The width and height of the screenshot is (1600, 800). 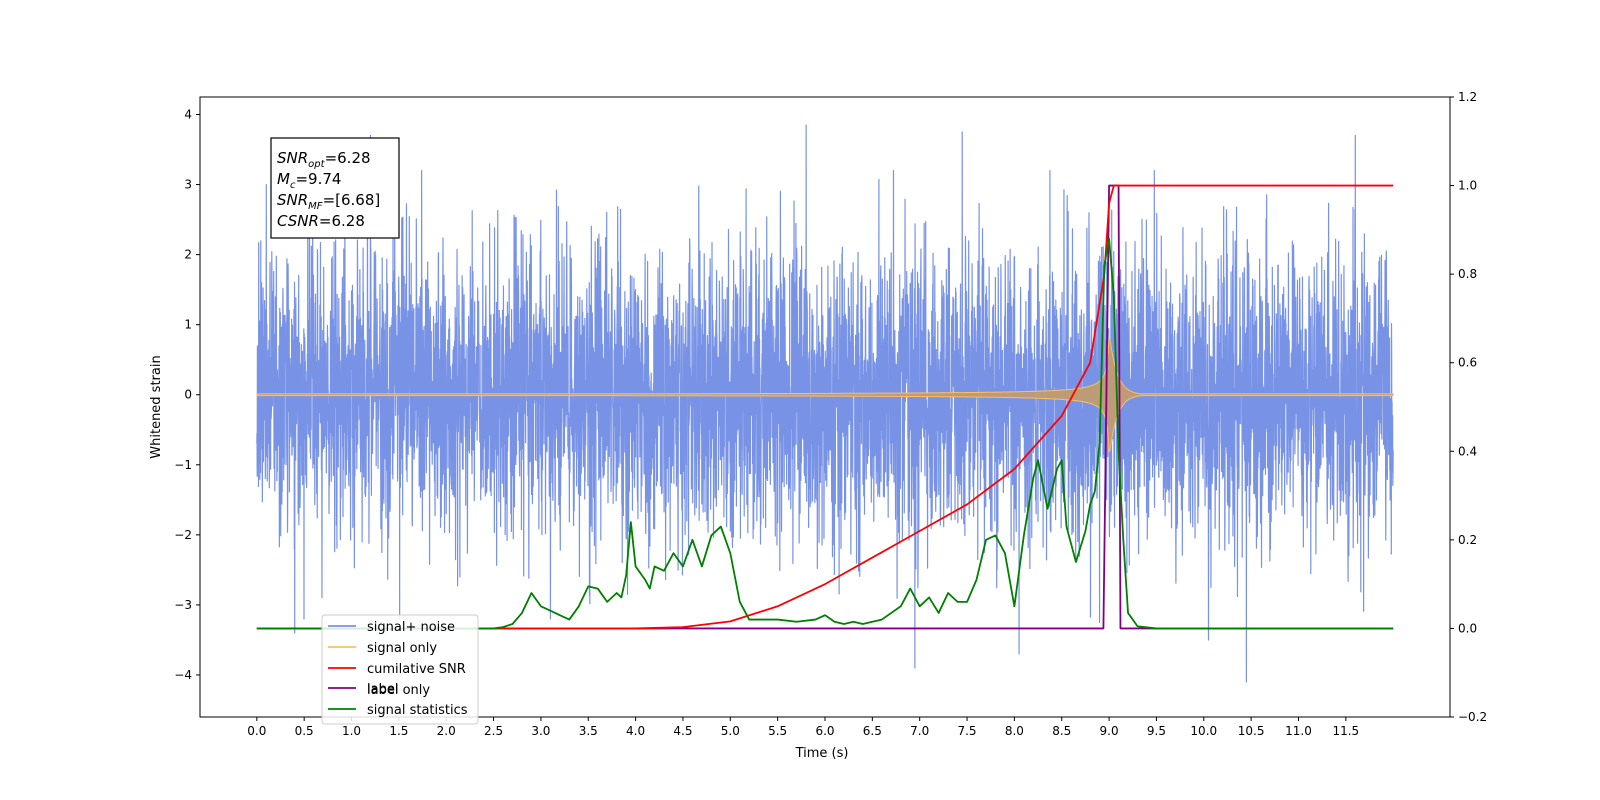 What do you see at coordinates (382, 689) in the screenshot?
I see `legend-label: label` at bounding box center [382, 689].